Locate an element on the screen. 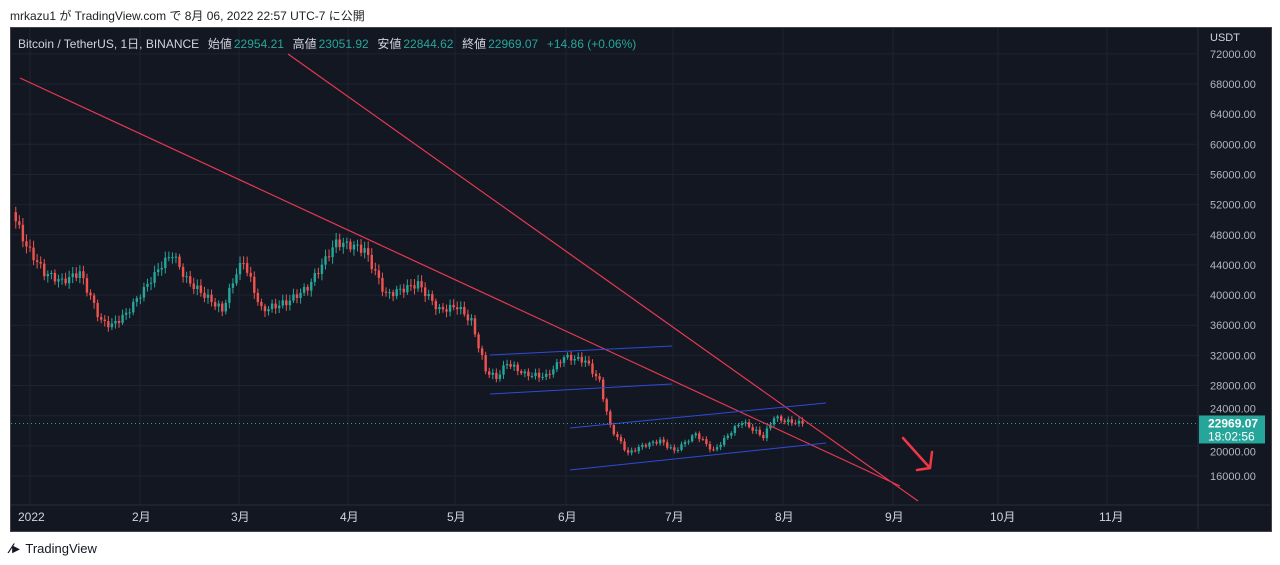 The width and height of the screenshot is (1280, 565). tradingview-logo-icon: ⁄▸ is located at coordinates (15, 548).